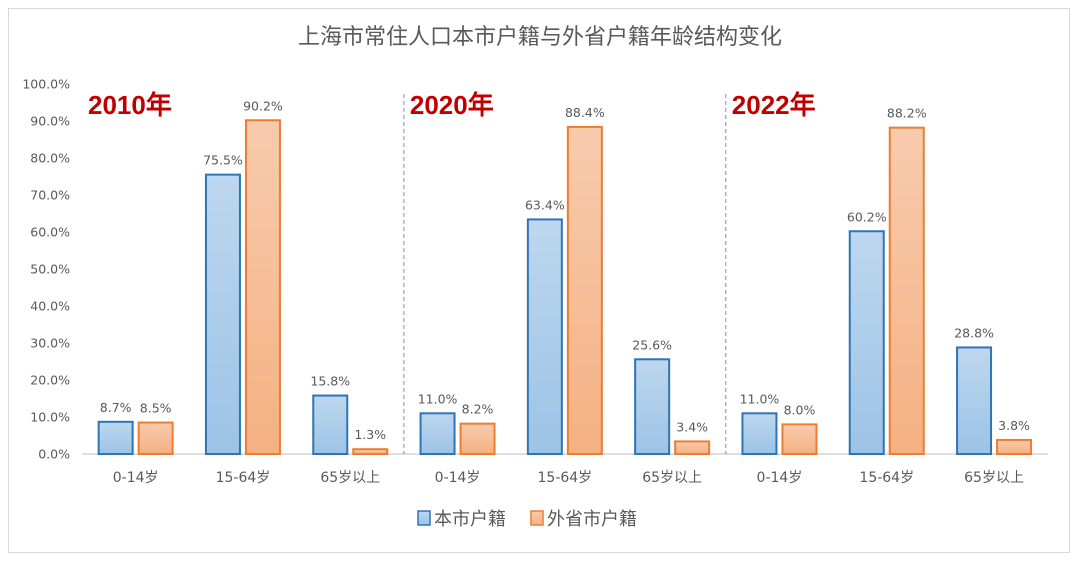  Describe the element at coordinates (774, 105) in the screenshot. I see `year-label: 2022年` at that location.